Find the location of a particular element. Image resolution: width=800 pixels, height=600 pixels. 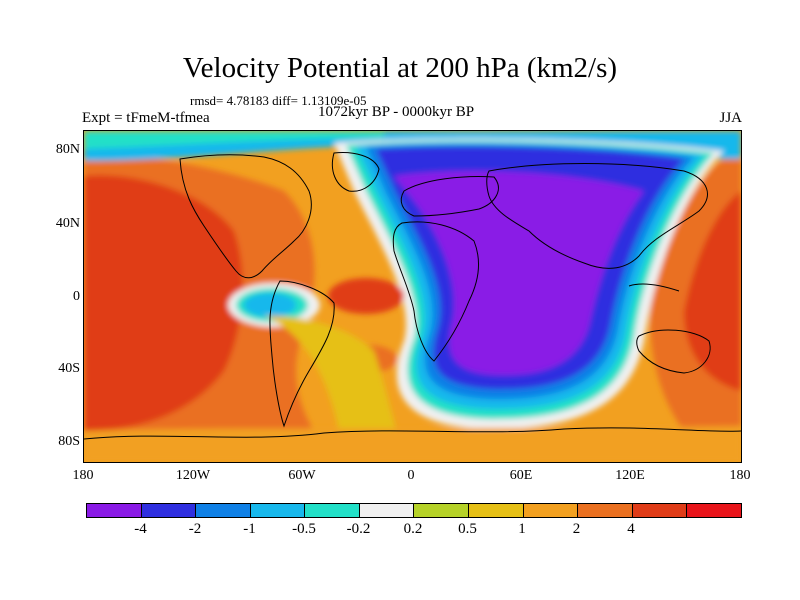

lon-tick-180e: 180 is located at coordinates (740, 475).